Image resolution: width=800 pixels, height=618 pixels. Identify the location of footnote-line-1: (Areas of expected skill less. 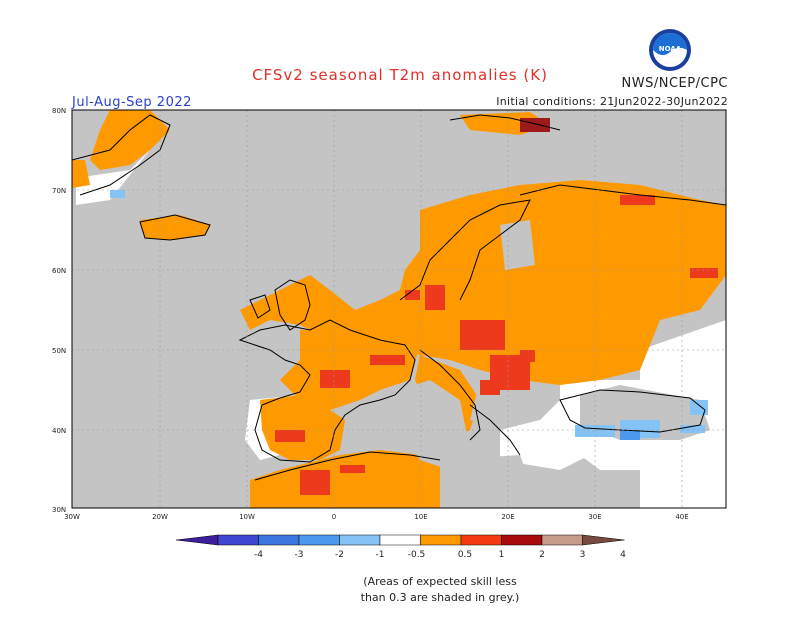
(440, 581).